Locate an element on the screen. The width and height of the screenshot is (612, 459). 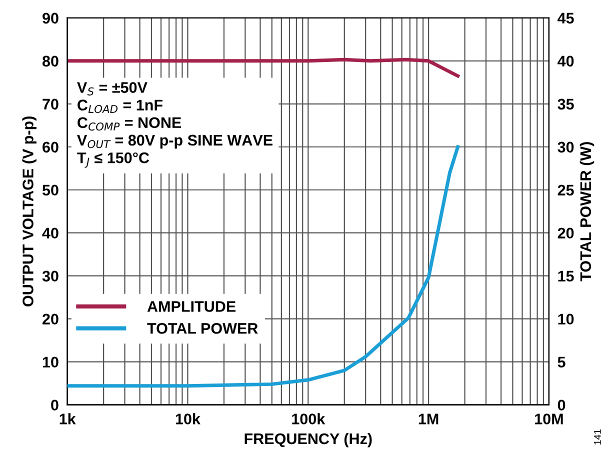
y-tick-label: 40 is located at coordinates (50, 233).